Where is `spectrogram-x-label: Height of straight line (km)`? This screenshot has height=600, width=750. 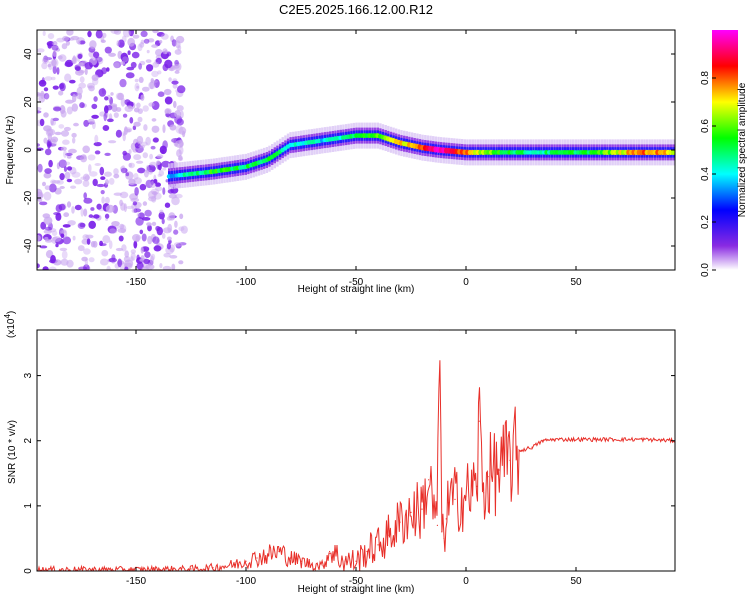 spectrogram-x-label: Height of straight line (km) is located at coordinates (356, 289).